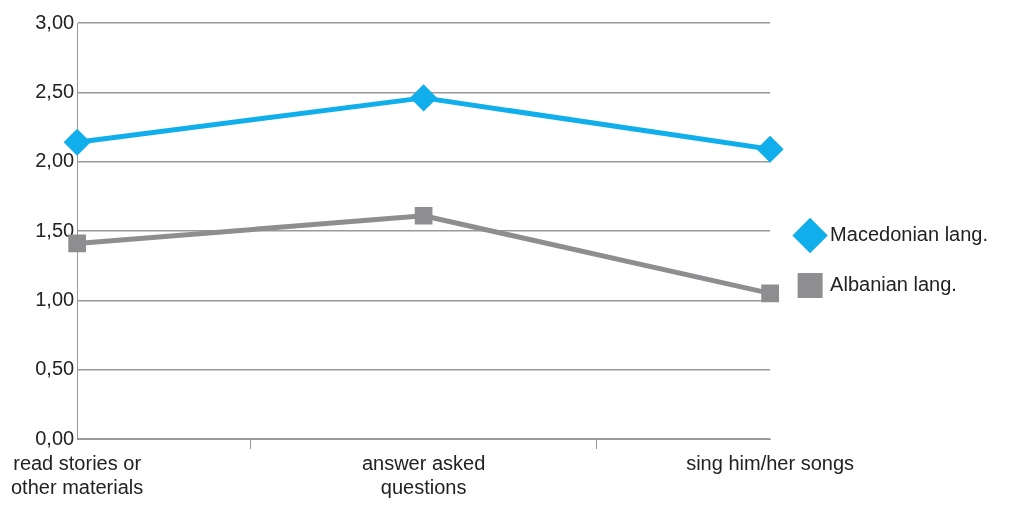 The height and width of the screenshot is (513, 1017). I want to click on y-tick-label: 0,50, so click(55, 368).